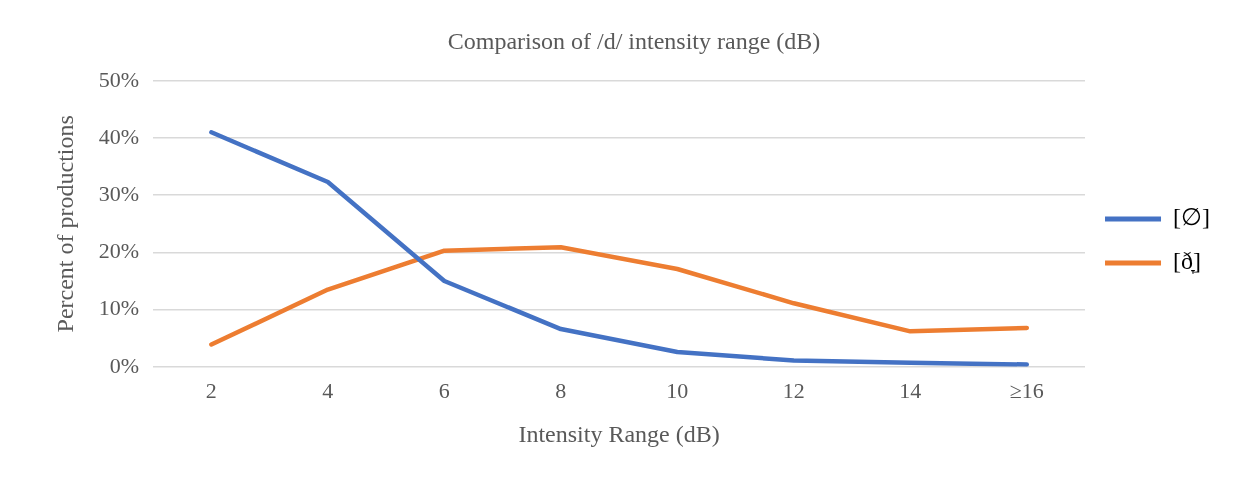 The image size is (1248, 482). What do you see at coordinates (211, 390) in the screenshot?
I see `x-tick-label: 2` at bounding box center [211, 390].